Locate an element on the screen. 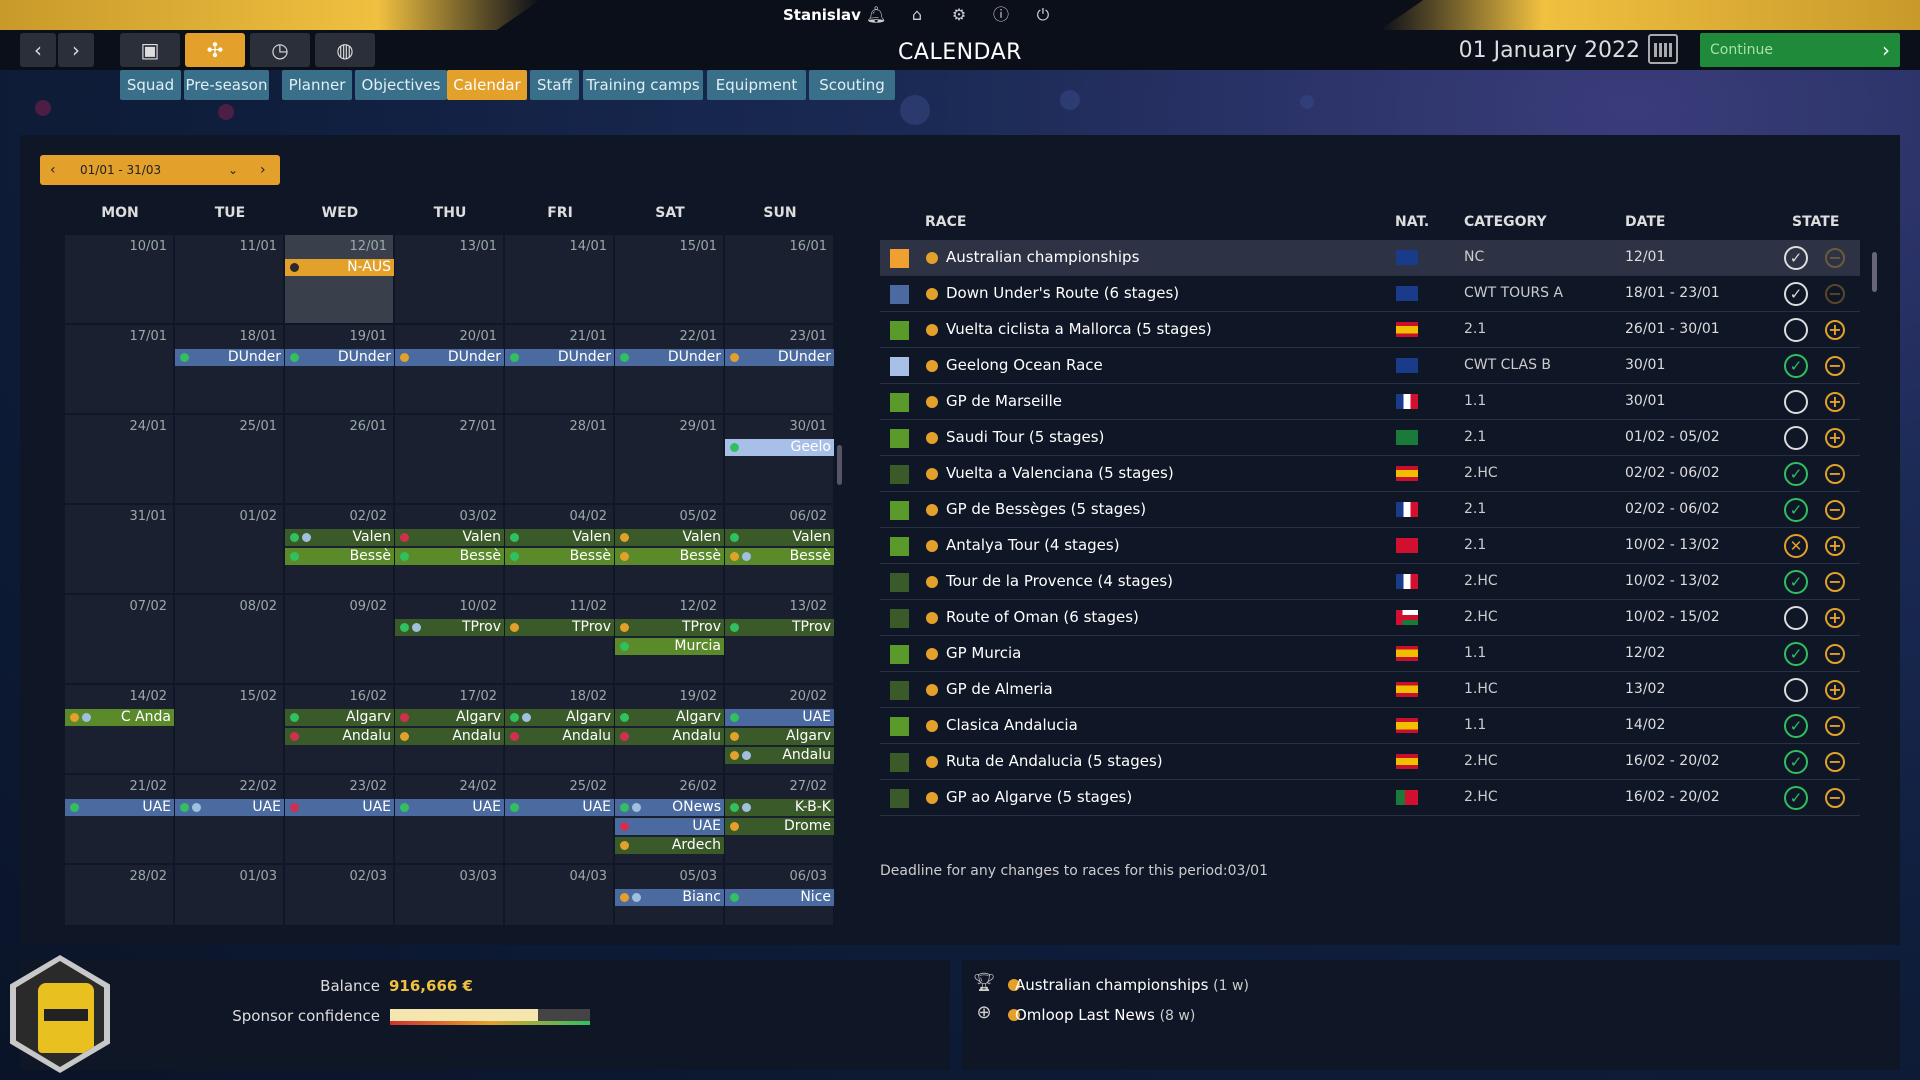 The image size is (1920, 1080). header-nat: NAT. is located at coordinates (1412, 222).